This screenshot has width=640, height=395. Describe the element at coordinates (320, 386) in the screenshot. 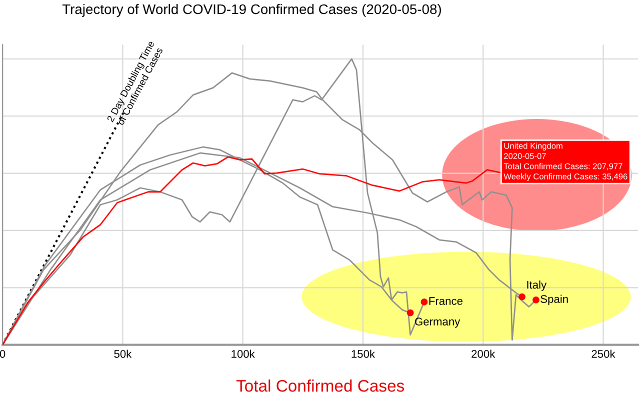

I see `x-axis-title: Total Confirmed Cases` at that location.